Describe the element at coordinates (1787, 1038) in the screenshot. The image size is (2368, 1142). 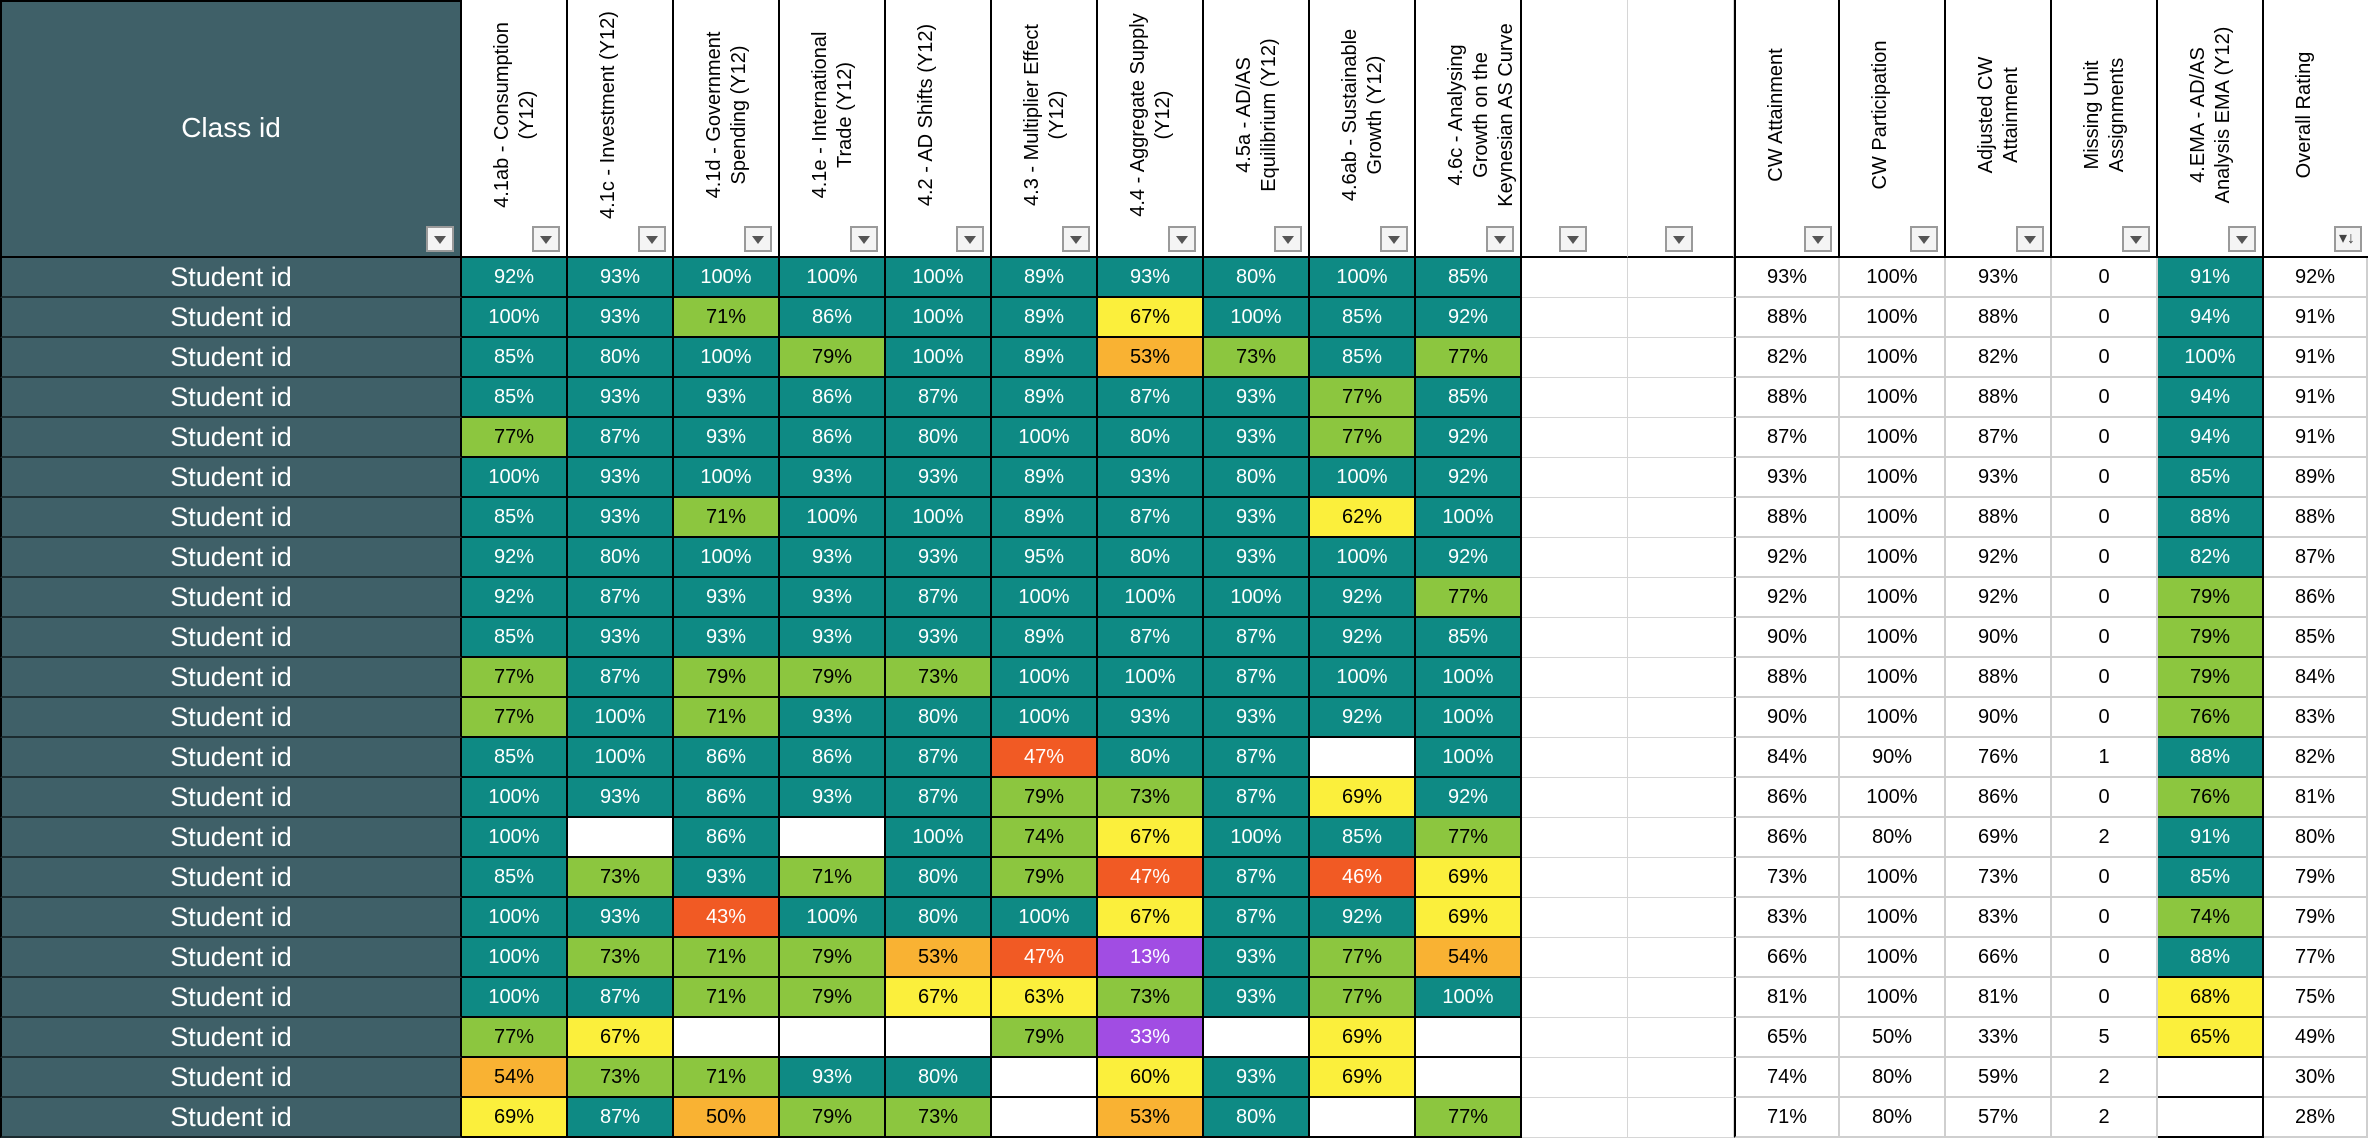
I see `cw-attainment-cell: 65%` at that location.